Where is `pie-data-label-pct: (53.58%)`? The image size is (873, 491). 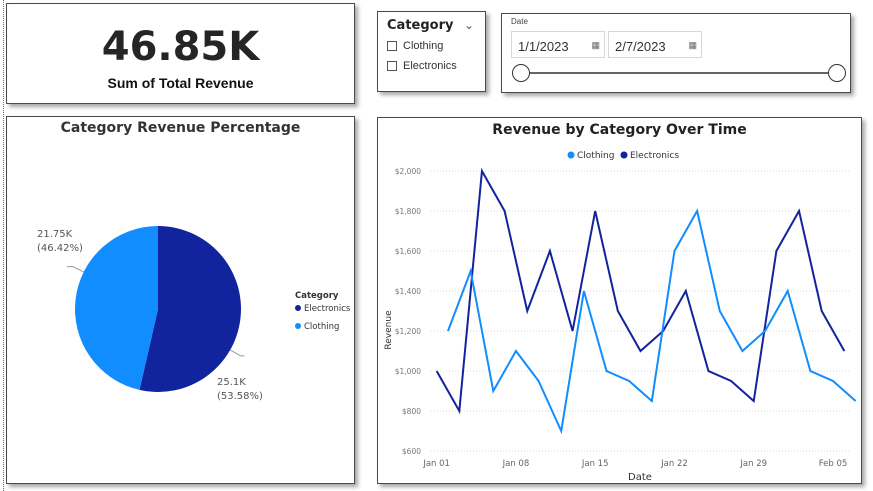
pie-data-label-pct: (53.58%) is located at coordinates (240, 396).